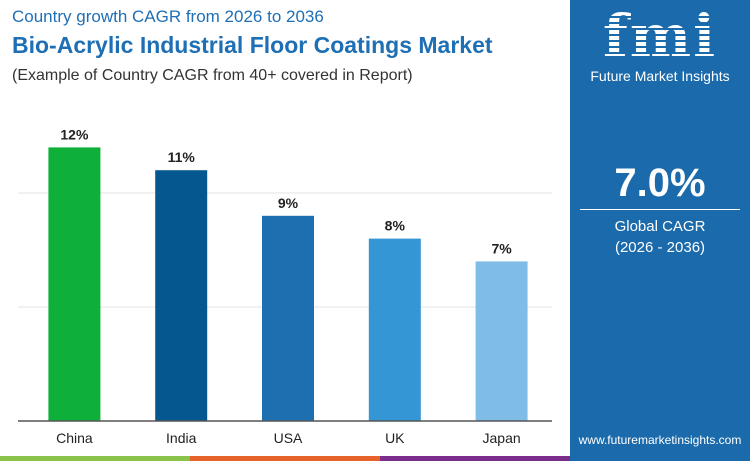 This screenshot has width=750, height=461. Describe the element at coordinates (660, 247) in the screenshot. I see `global-cagr-period: (2026 - 2036)` at that location.